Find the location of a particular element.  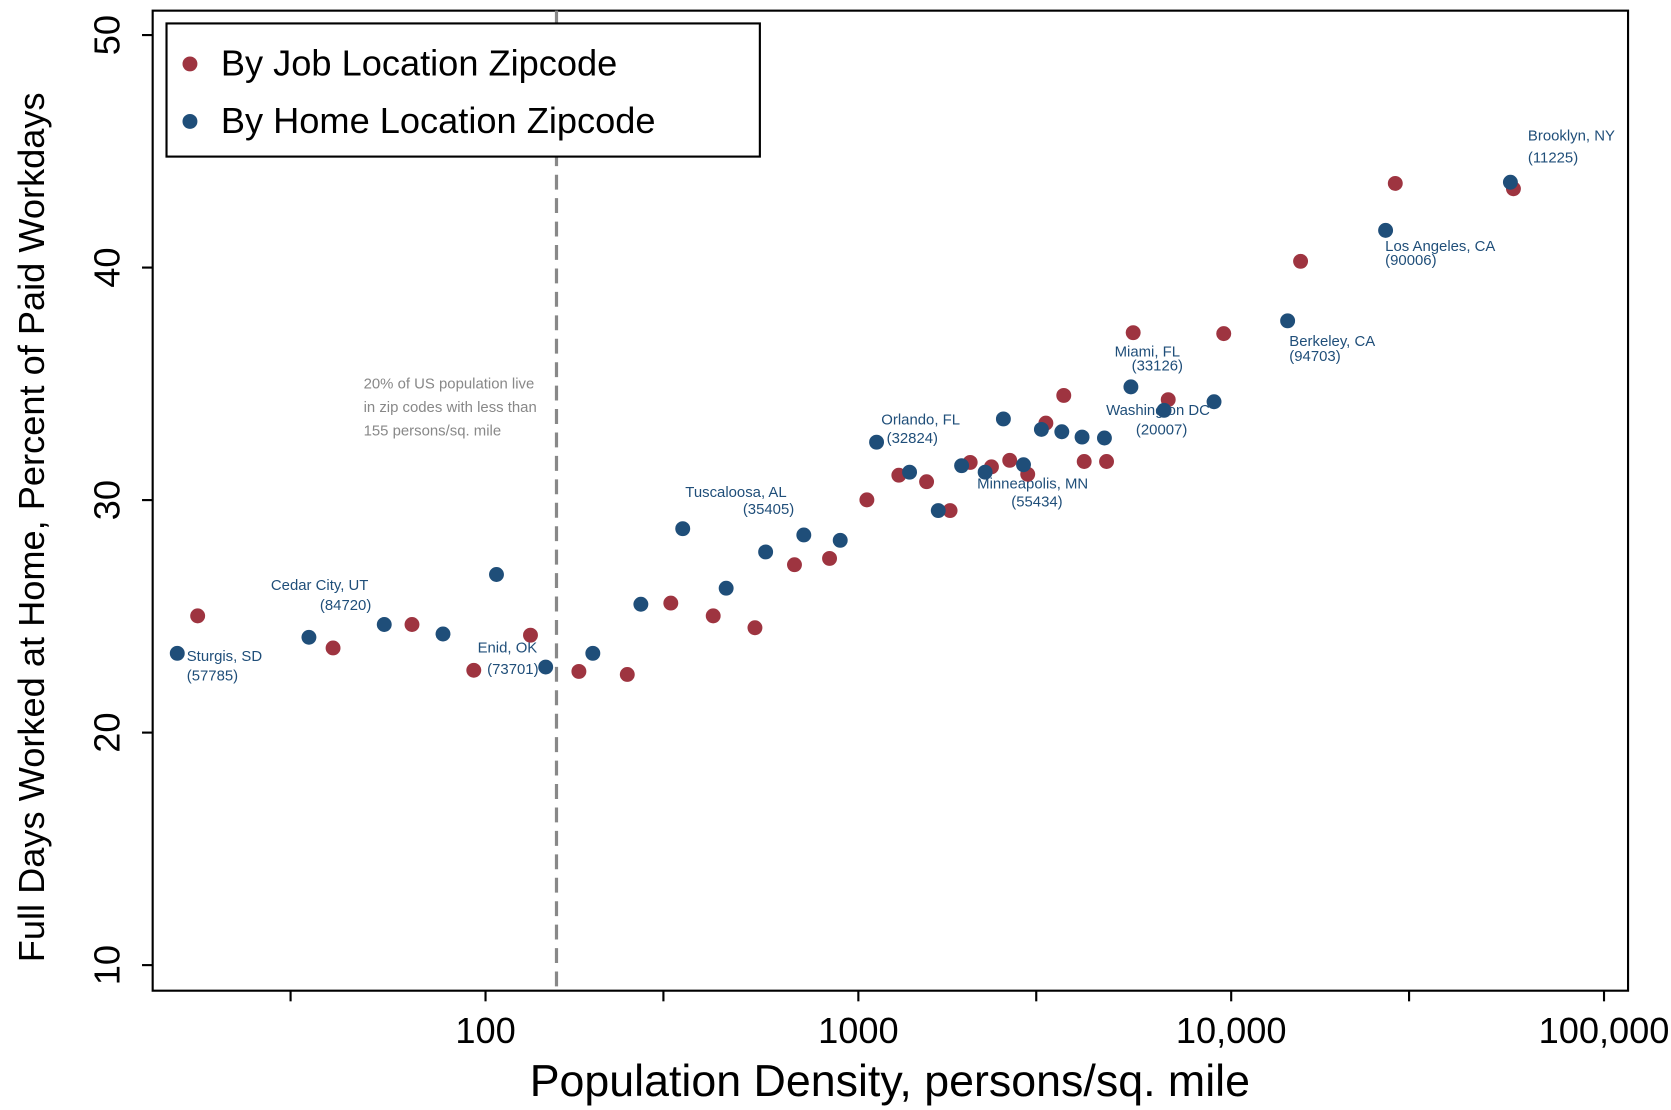

annotation: (11225) is located at coordinates (1553, 159).